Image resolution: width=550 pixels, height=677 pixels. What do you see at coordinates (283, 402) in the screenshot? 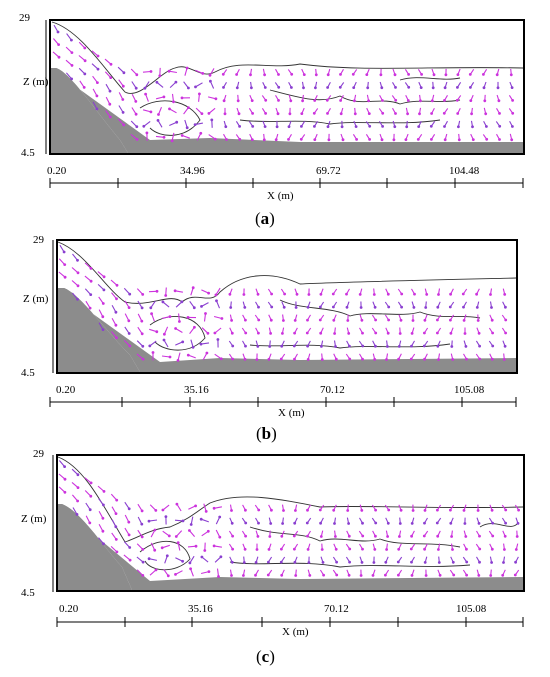
I see `panel-b-x-axis-ticks` at bounding box center [283, 402].